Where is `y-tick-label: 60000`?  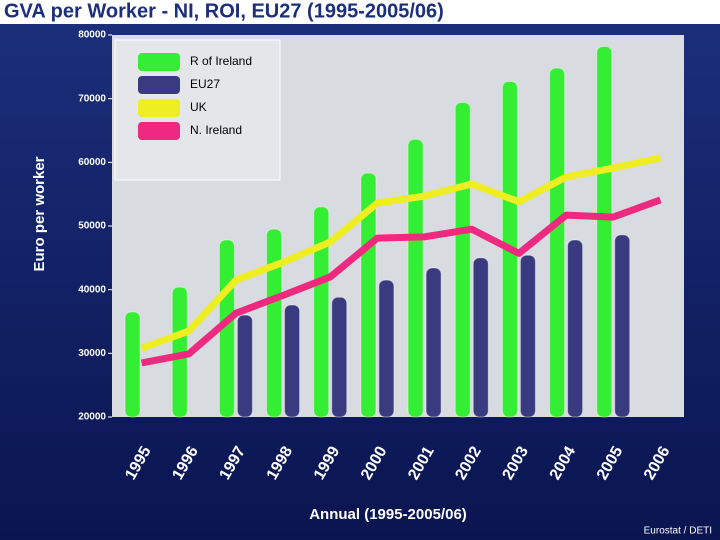 y-tick-label: 60000 is located at coordinates (92, 162).